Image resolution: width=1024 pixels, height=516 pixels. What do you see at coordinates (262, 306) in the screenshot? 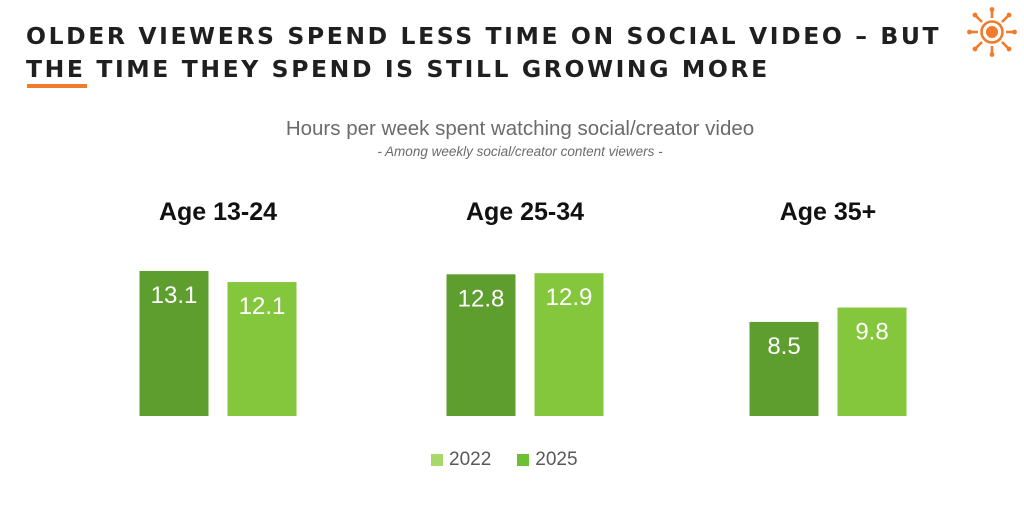
I see `value-label-age-13-24-2025: 12.1` at bounding box center [262, 306].